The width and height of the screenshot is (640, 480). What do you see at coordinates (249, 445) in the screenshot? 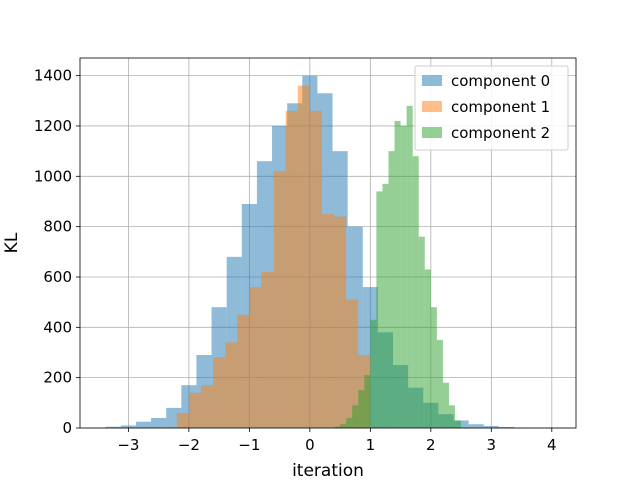
I see `x-tick-label: −1` at bounding box center [249, 445].